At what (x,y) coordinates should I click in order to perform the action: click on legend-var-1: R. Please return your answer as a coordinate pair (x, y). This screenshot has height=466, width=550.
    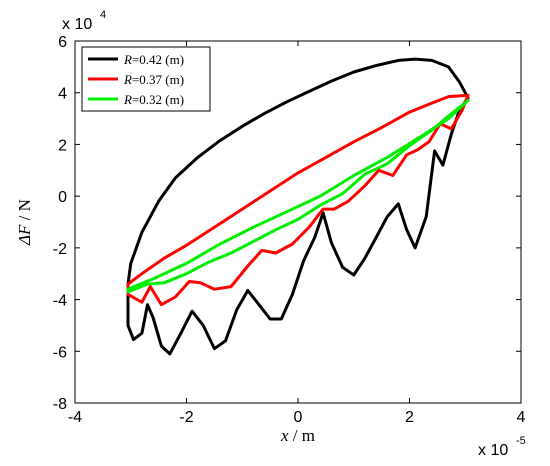
    Looking at the image, I should click on (127, 59).